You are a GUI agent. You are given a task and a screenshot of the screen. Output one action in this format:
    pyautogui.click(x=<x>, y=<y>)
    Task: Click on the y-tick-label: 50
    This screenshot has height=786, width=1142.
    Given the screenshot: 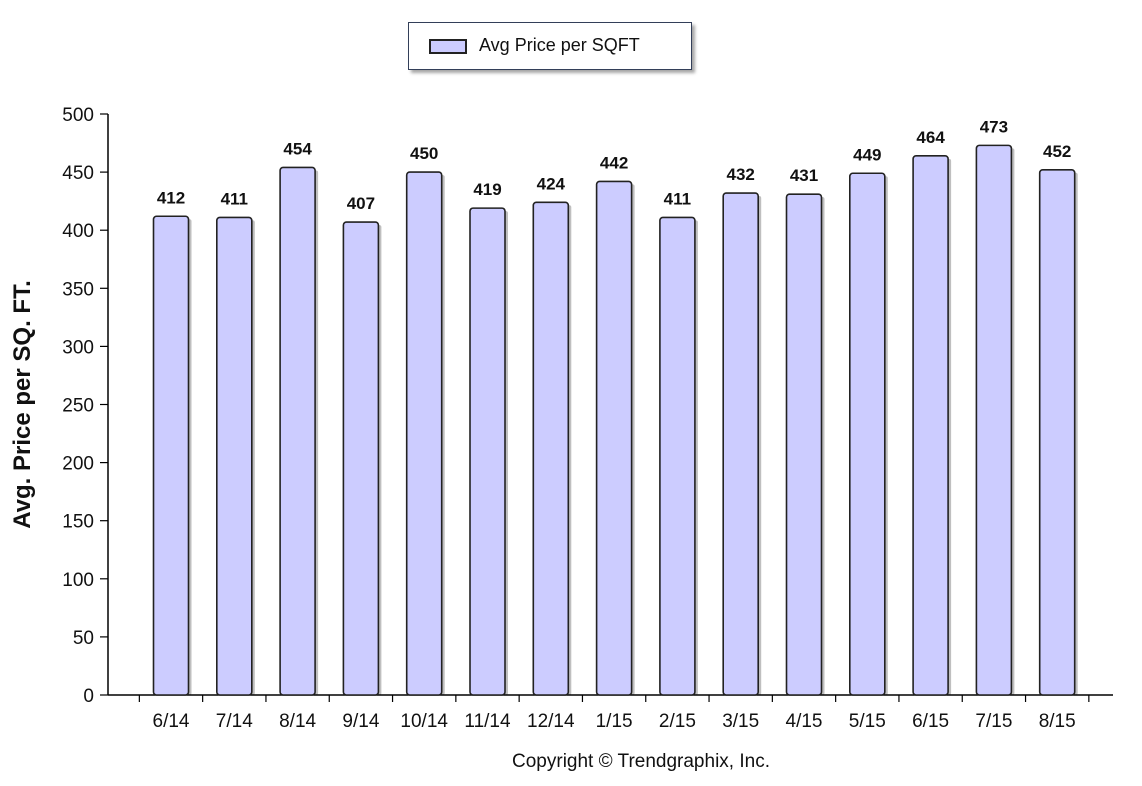 What is the action you would take?
    pyautogui.click(x=83, y=638)
    